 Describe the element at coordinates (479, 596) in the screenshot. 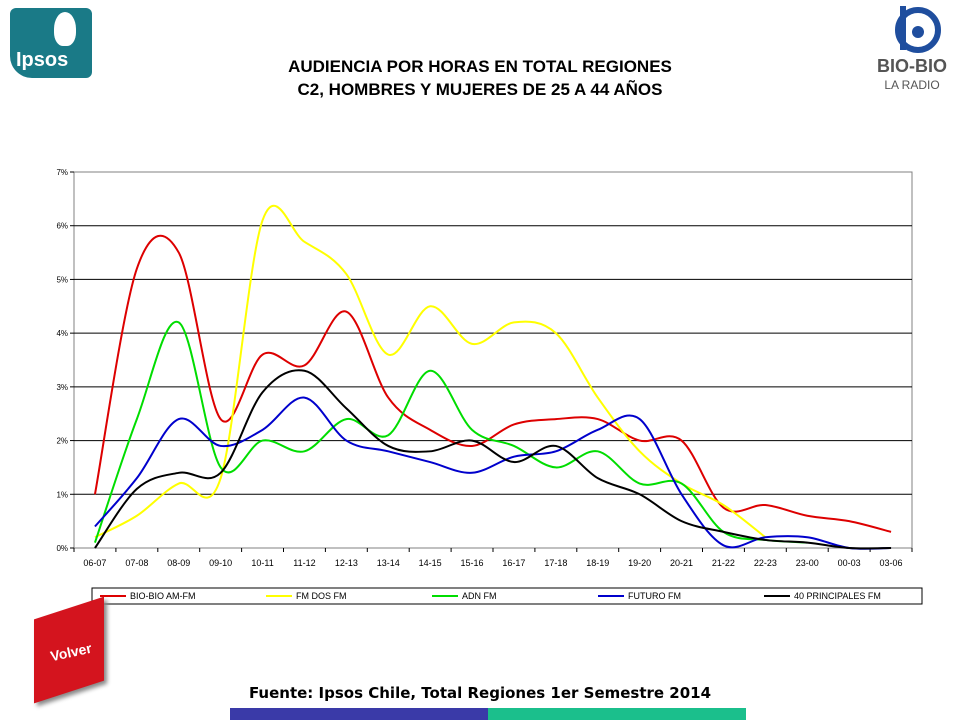

I see `legend-label: ADN FM` at that location.